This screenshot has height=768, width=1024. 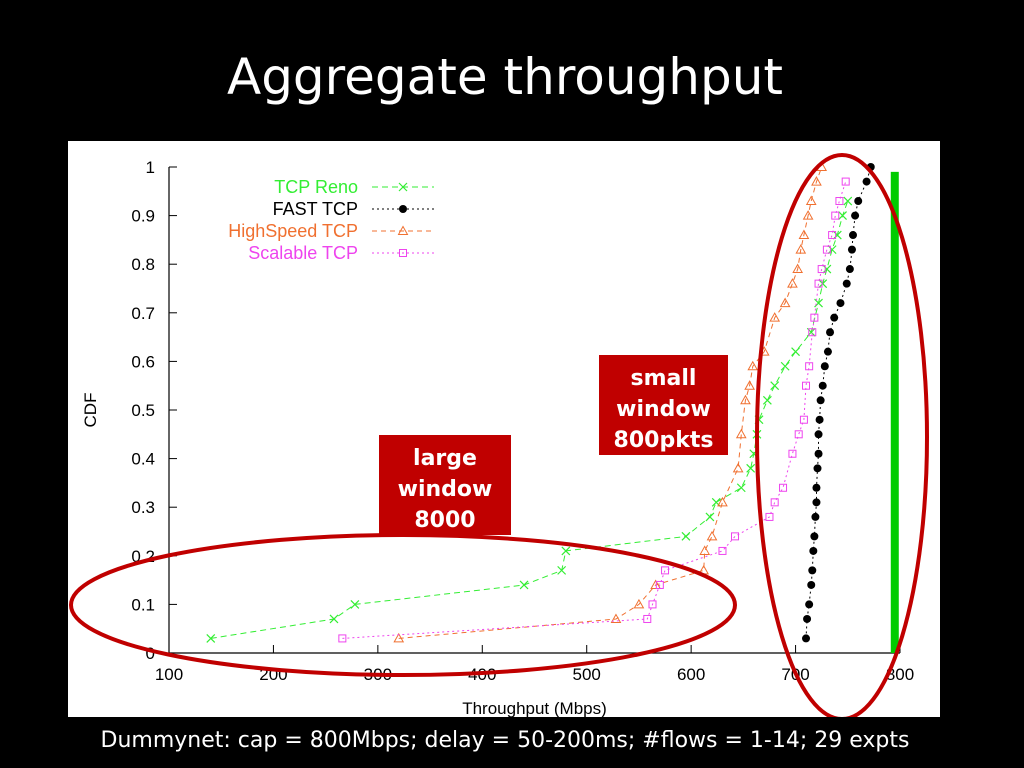 What do you see at coordinates (663, 409) in the screenshot?
I see `small-window-label-text: window` at bounding box center [663, 409].